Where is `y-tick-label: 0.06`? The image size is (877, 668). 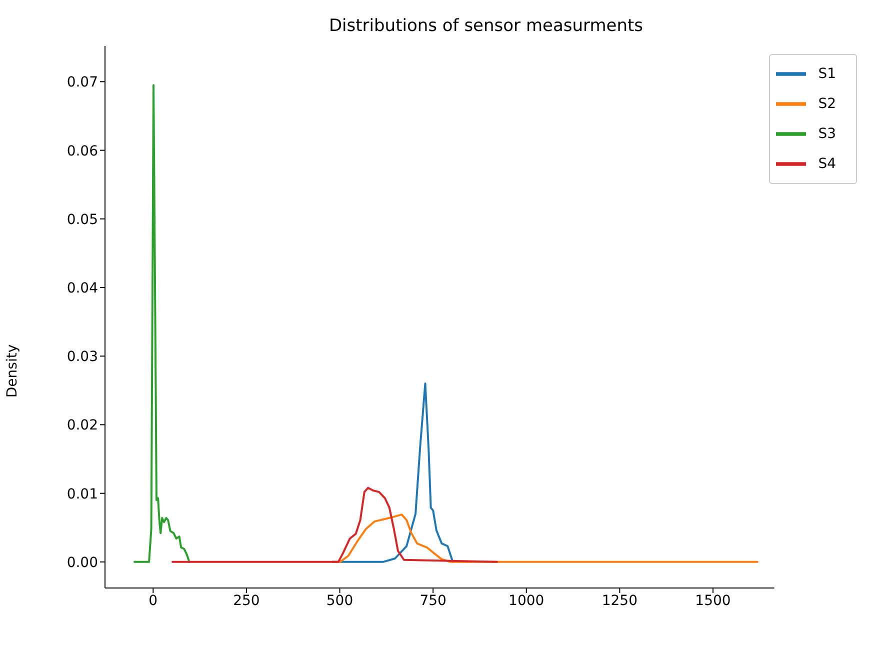 y-tick-label: 0.06 is located at coordinates (82, 151).